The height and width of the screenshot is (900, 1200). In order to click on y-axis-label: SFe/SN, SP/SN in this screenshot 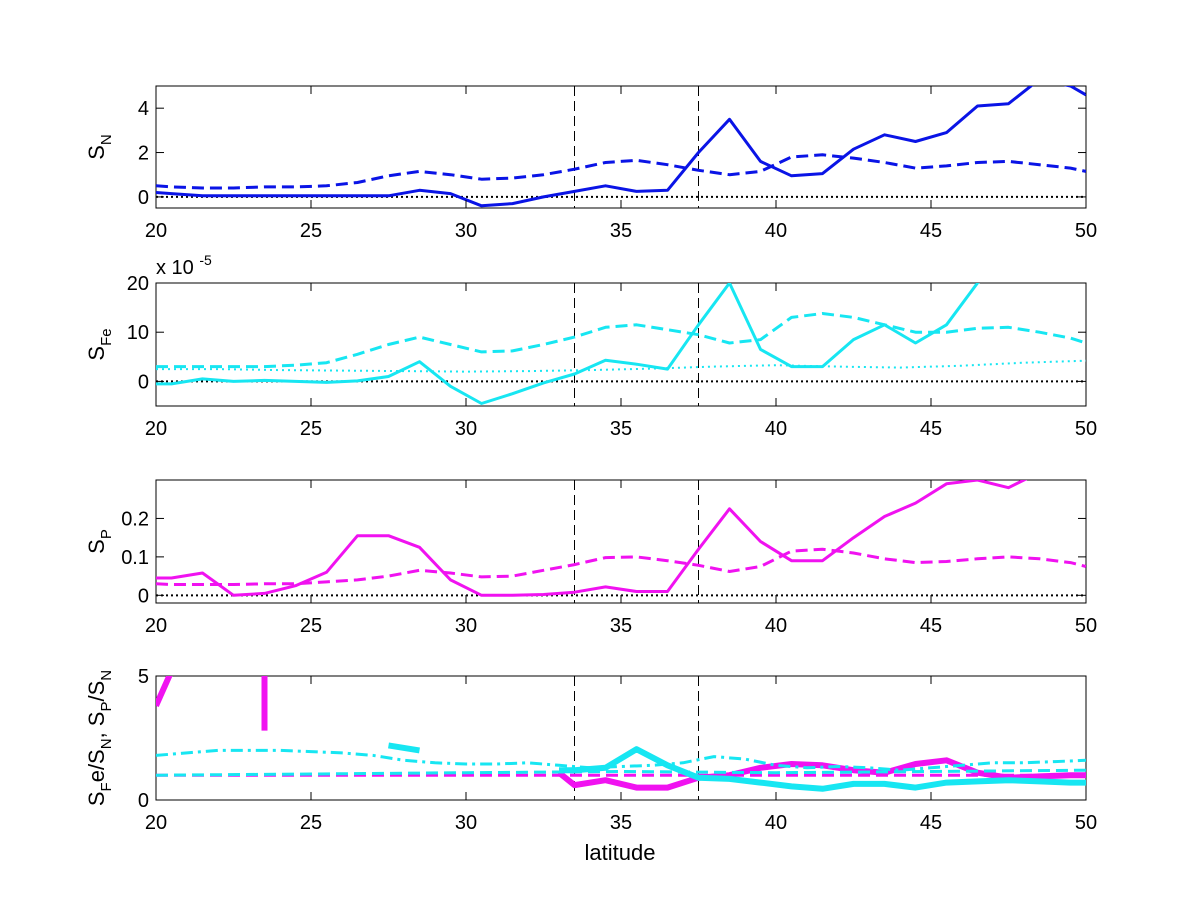, I will do `click(99, 738)`.